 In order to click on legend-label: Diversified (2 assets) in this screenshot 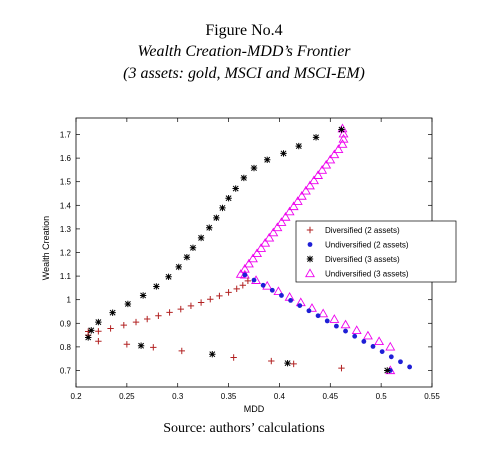, I will do `click(362, 230)`.